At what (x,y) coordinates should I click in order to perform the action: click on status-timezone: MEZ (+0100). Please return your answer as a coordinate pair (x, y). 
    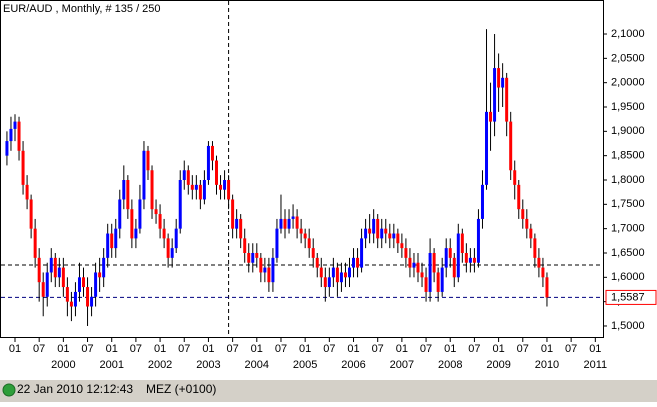
    Looking at the image, I should click on (181, 389).